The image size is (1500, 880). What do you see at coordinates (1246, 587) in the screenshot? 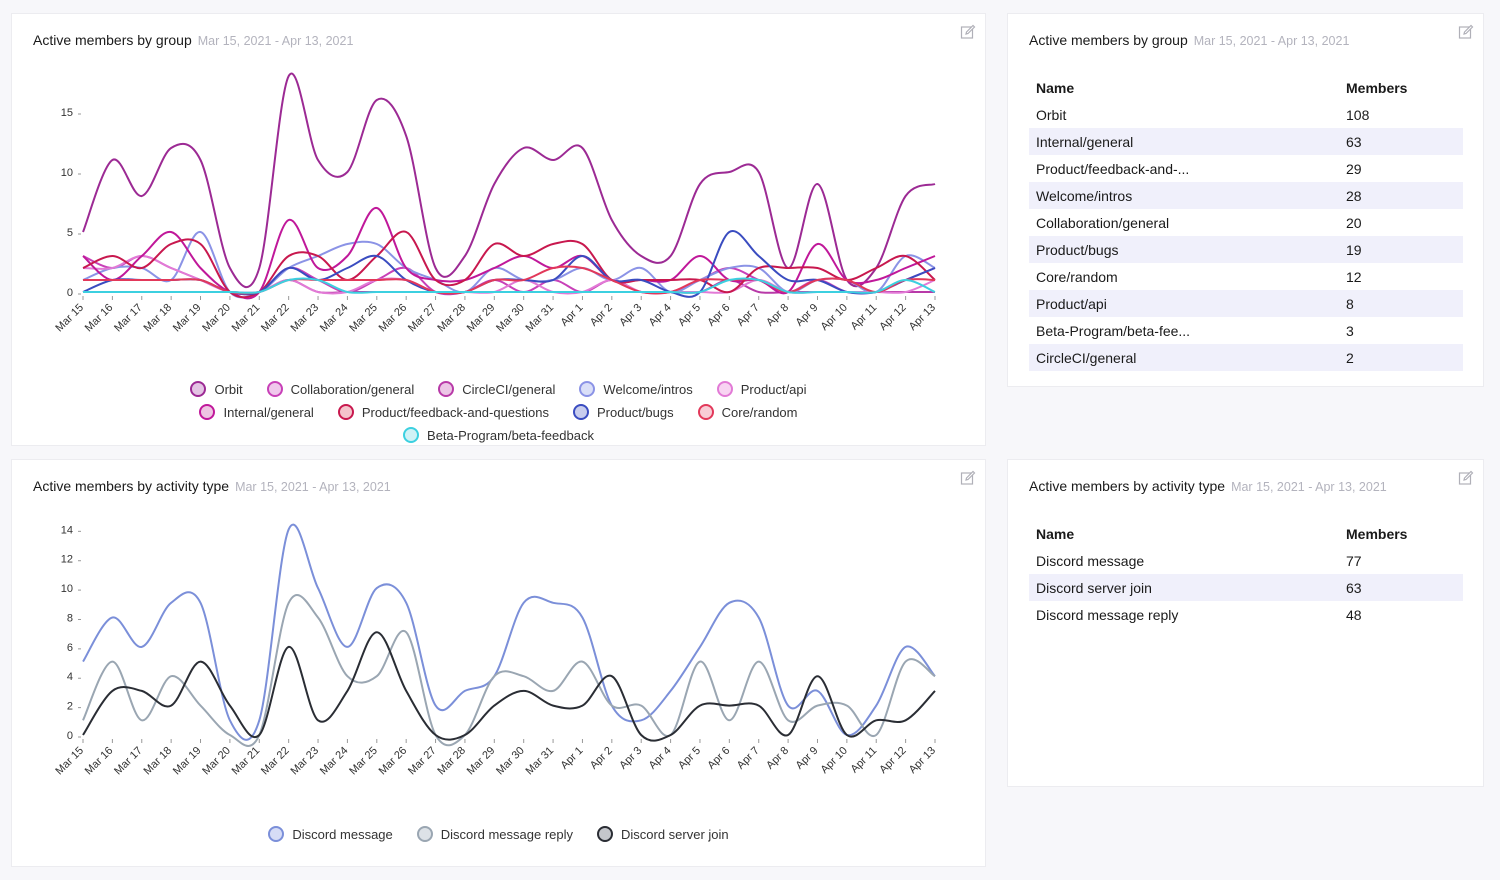
I see `table-row: Discord server join 63` at bounding box center [1246, 587].